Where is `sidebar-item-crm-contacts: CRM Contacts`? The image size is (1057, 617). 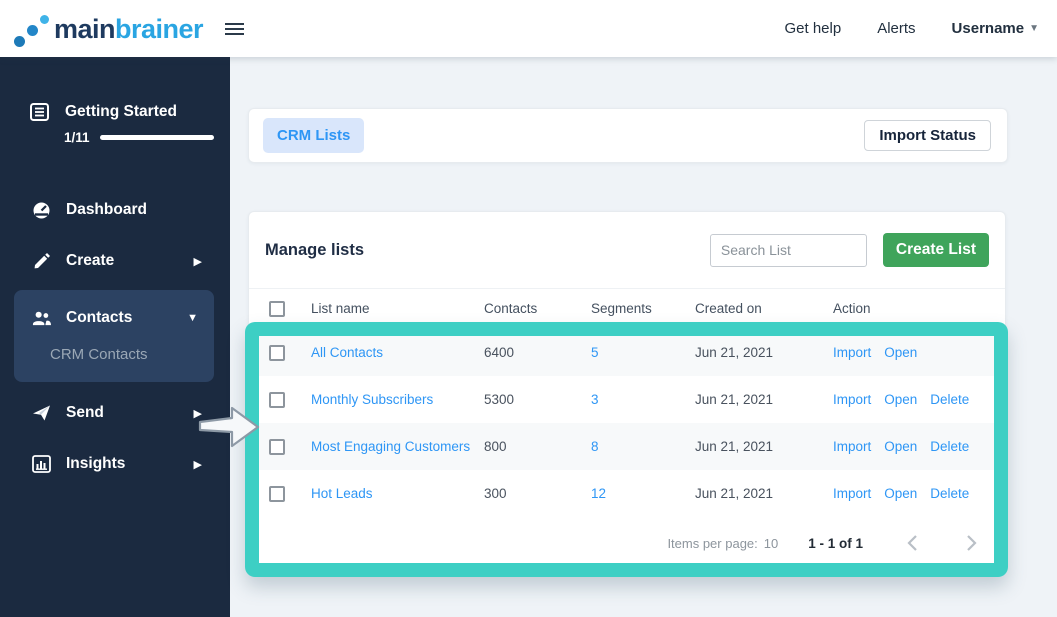
sidebar-item-crm-contacts: CRM Contacts is located at coordinates (99, 354).